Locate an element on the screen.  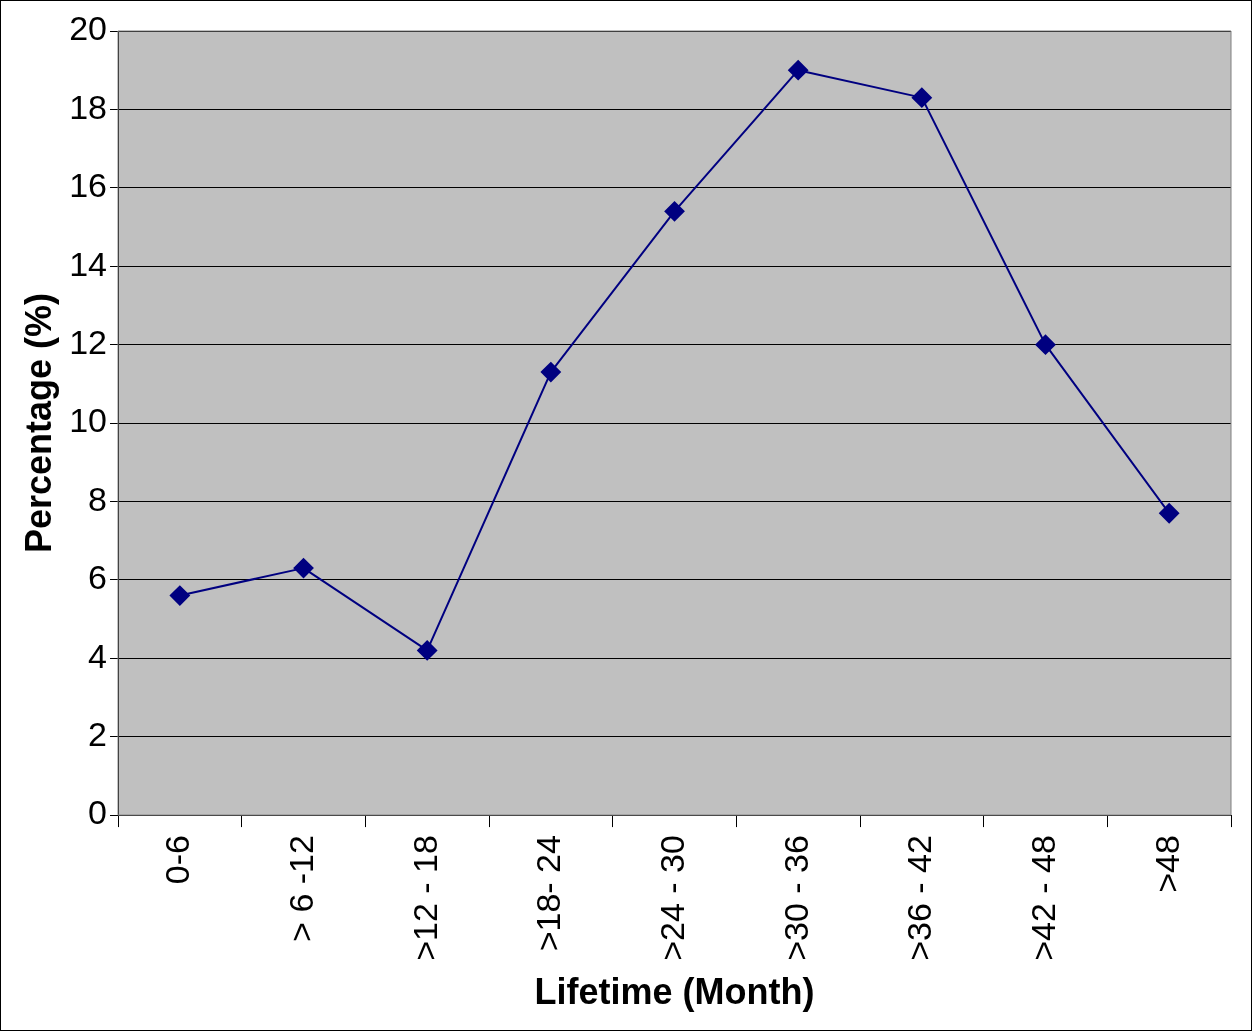
x-tick-label: >48 is located at coordinates (1166, 864).